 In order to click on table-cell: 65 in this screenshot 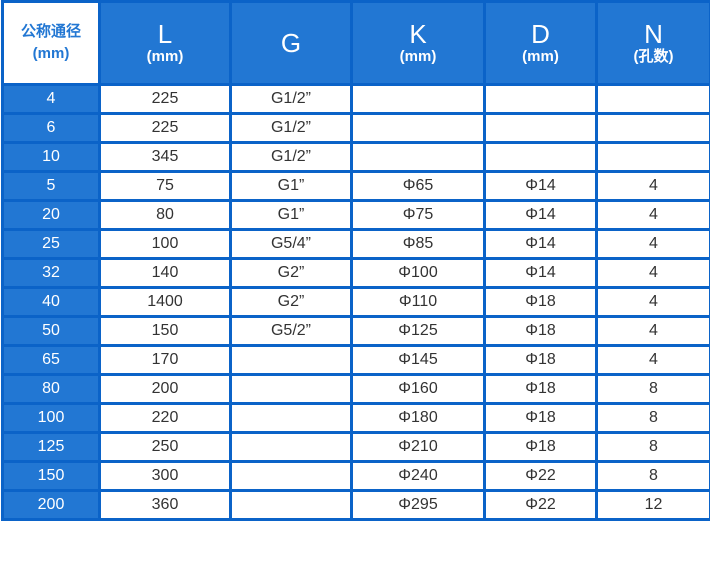, I will do `click(51, 360)`.